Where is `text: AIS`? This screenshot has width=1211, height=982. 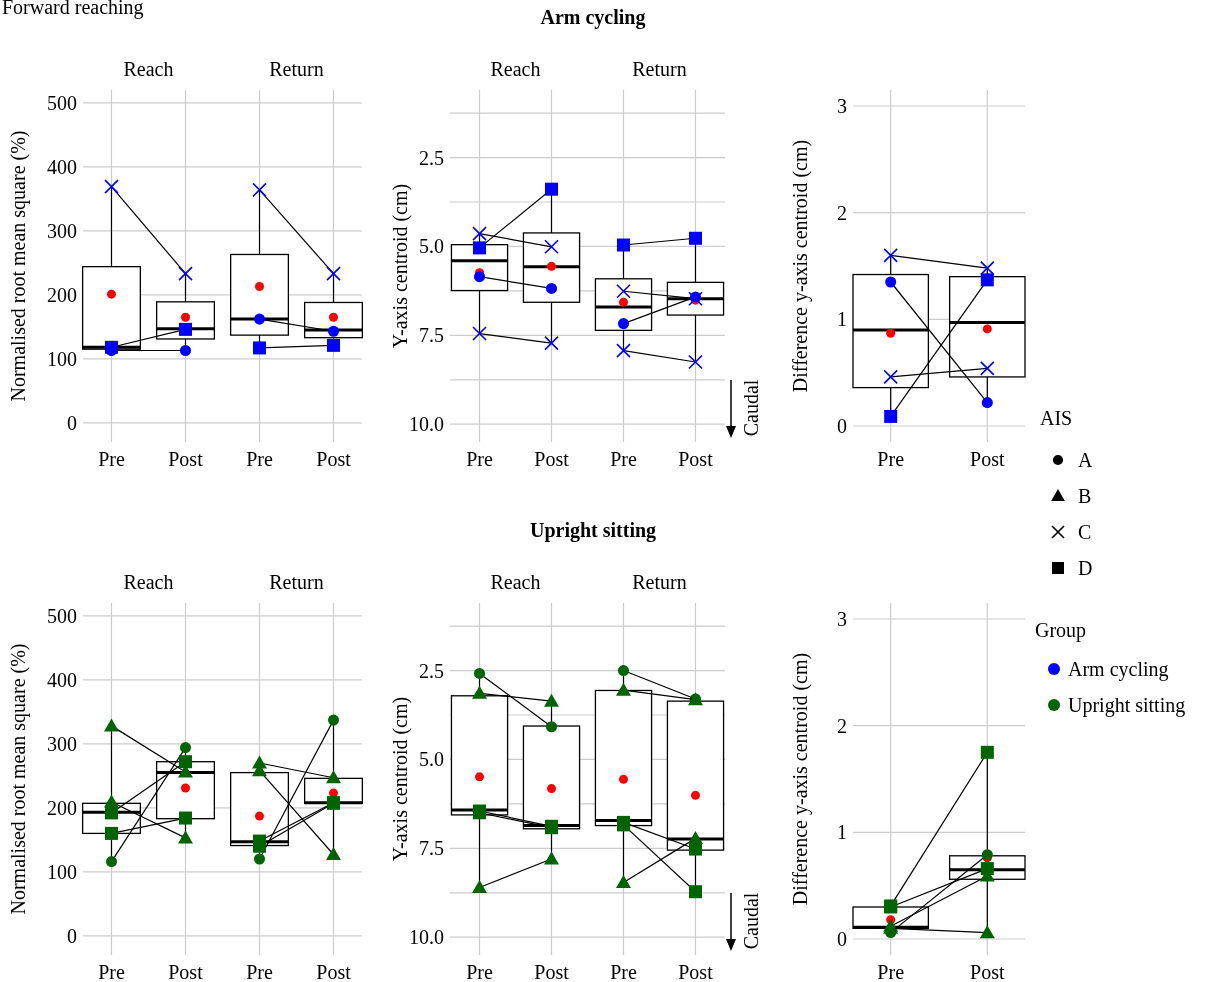 text: AIS is located at coordinates (1056, 418).